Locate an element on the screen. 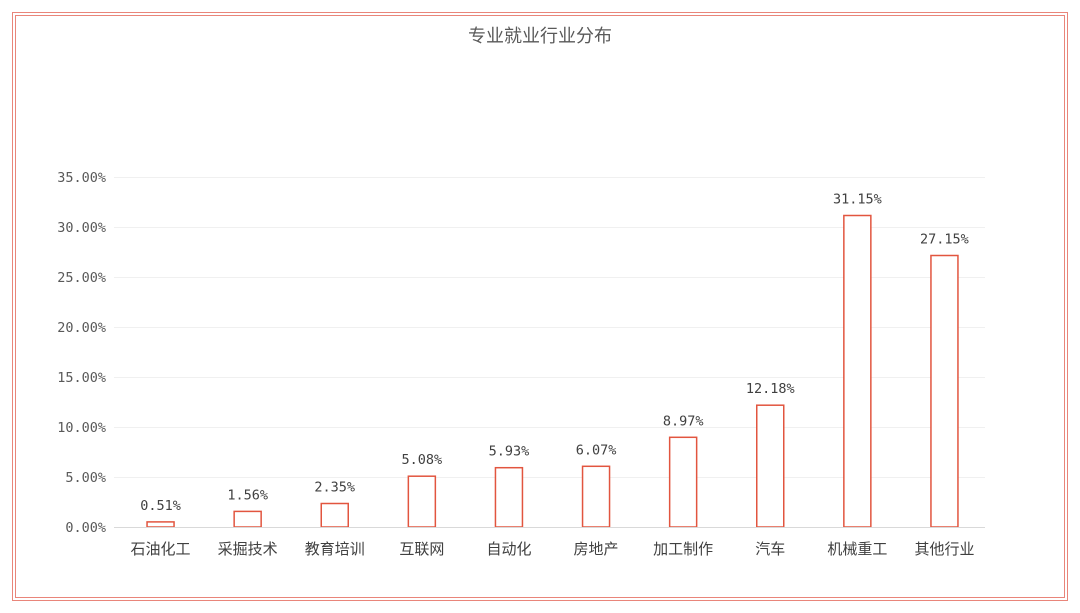 The image size is (1080, 613). y-tick-label: 30.00% is located at coordinates (81, 228).